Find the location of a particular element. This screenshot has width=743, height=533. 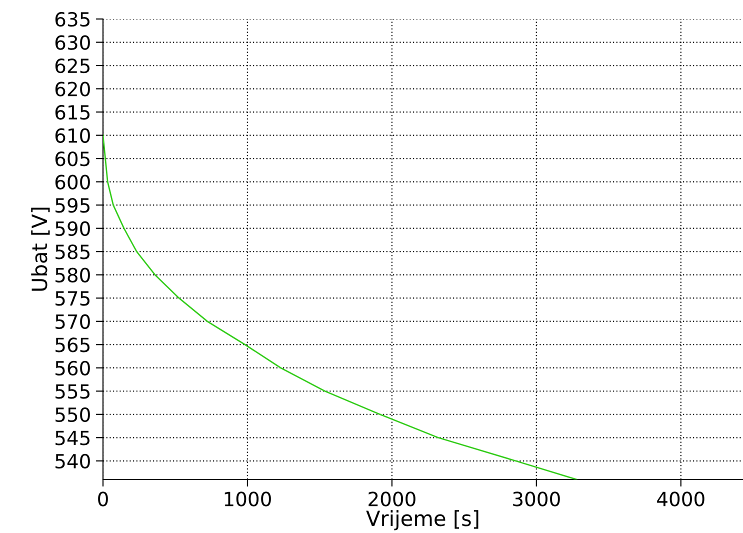

y-axis-title: Ubat [V] is located at coordinates (40, 249).